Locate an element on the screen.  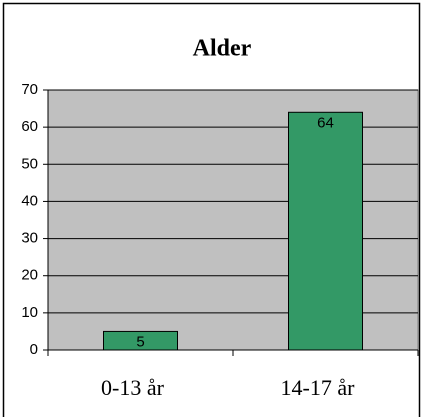
x-tick-label: 14-17 år is located at coordinates (318, 387).